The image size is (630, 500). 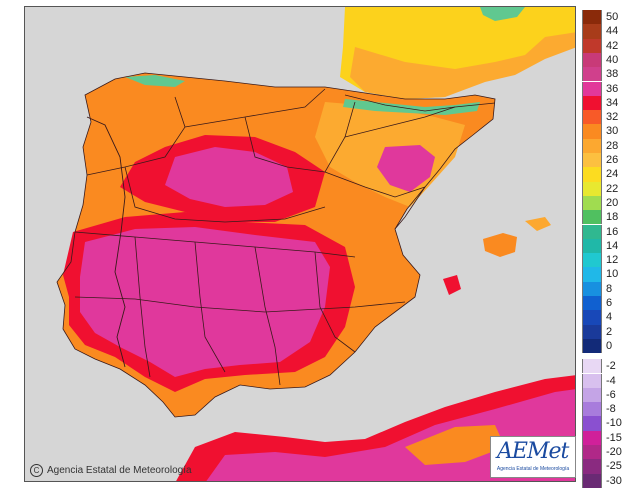 I want to click on legend-label: 28, so click(x=612, y=145).